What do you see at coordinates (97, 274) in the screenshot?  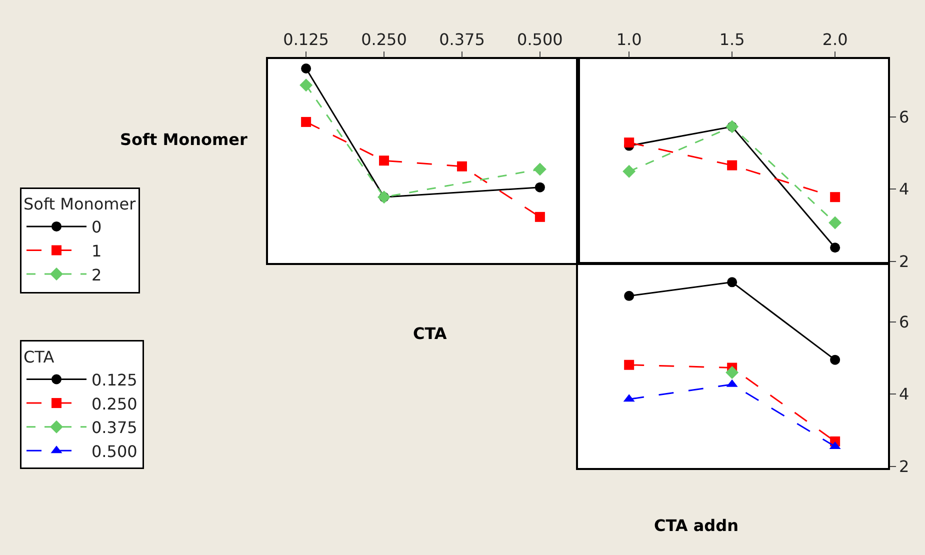 I see `legend-label: 2` at bounding box center [97, 274].